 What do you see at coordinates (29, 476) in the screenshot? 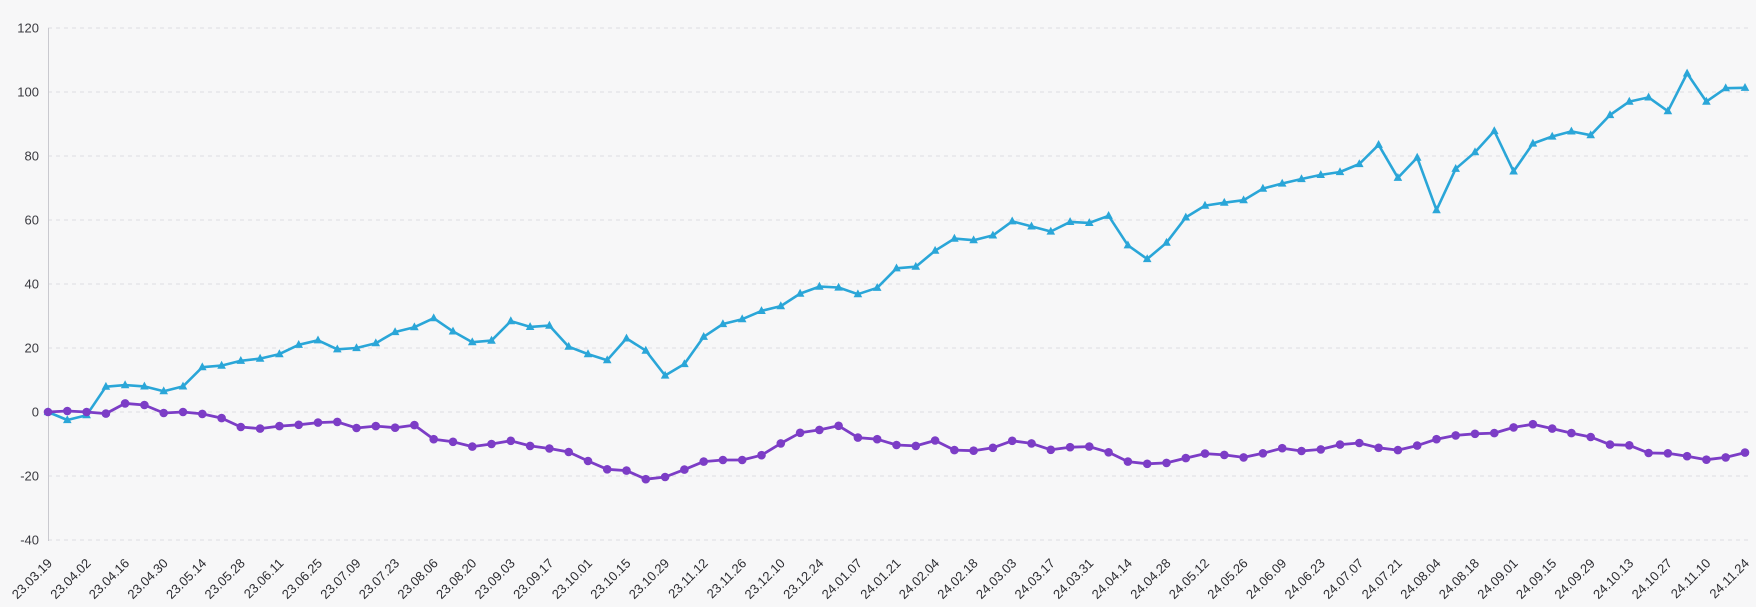
I see `y-axis-tick-label: -20` at bounding box center [29, 476].